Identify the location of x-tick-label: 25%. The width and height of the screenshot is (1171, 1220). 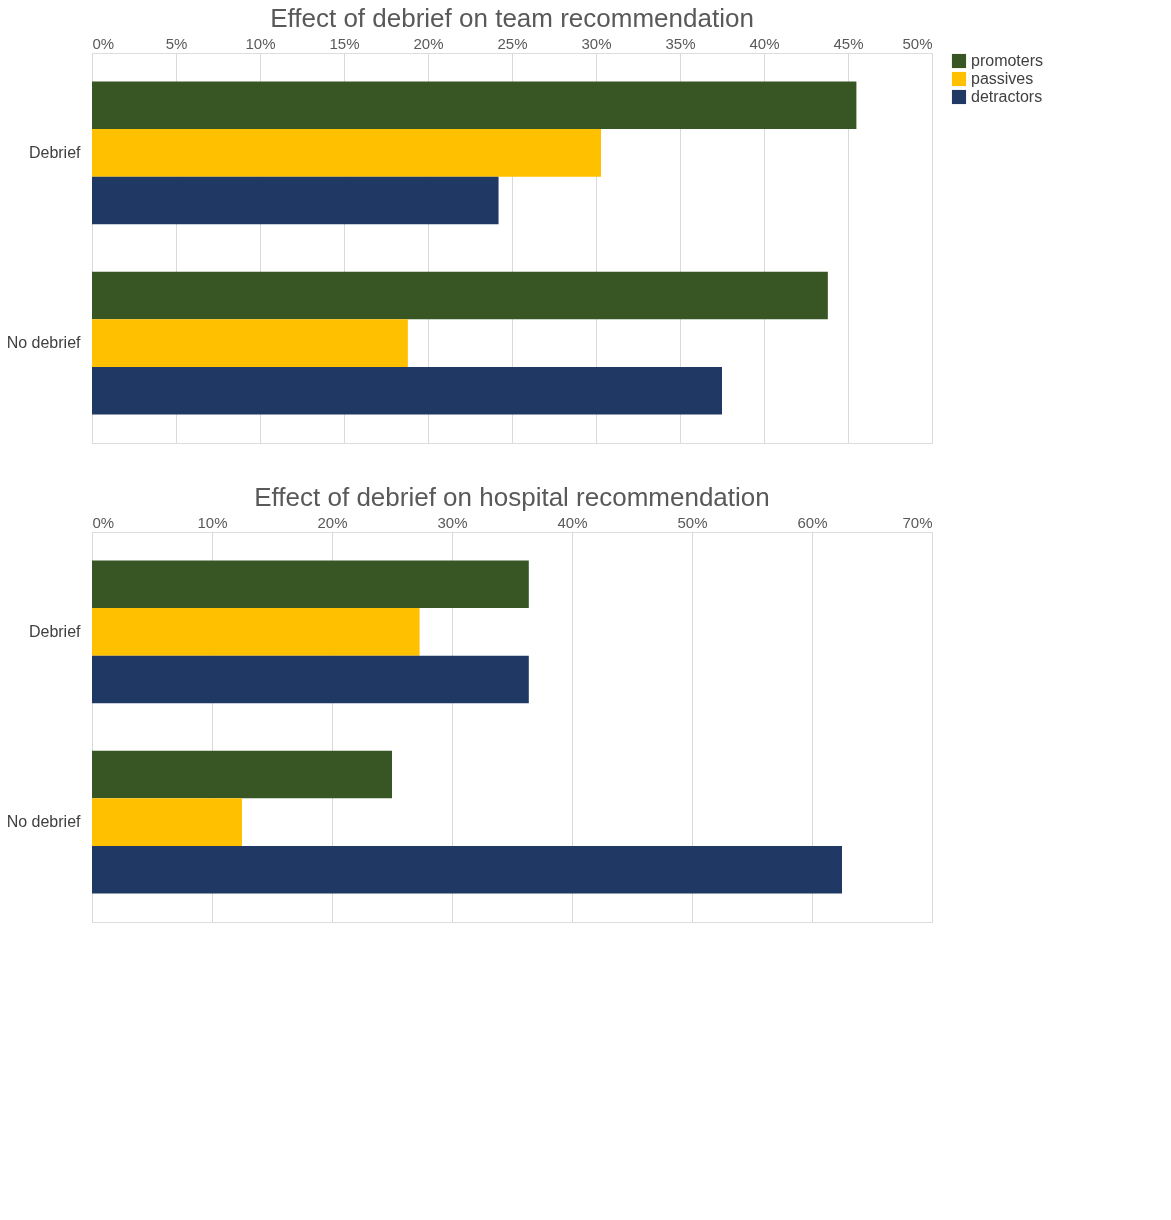
(512, 43).